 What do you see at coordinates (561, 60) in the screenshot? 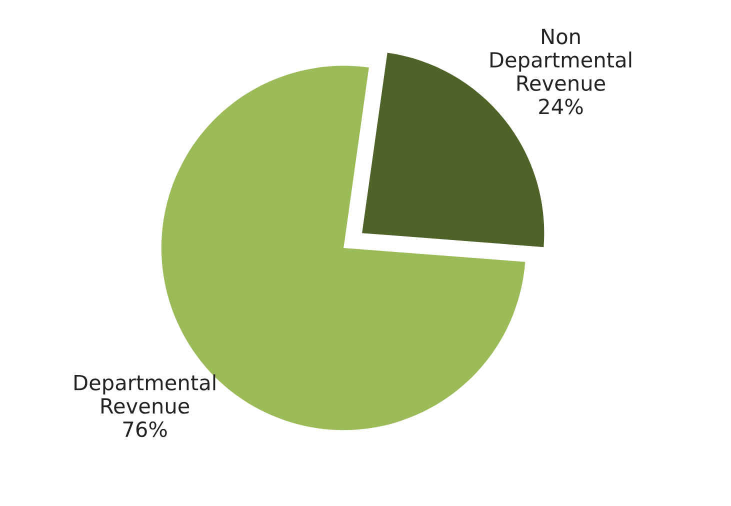
I see `slice-label: Non Departmental Revenue` at bounding box center [561, 60].